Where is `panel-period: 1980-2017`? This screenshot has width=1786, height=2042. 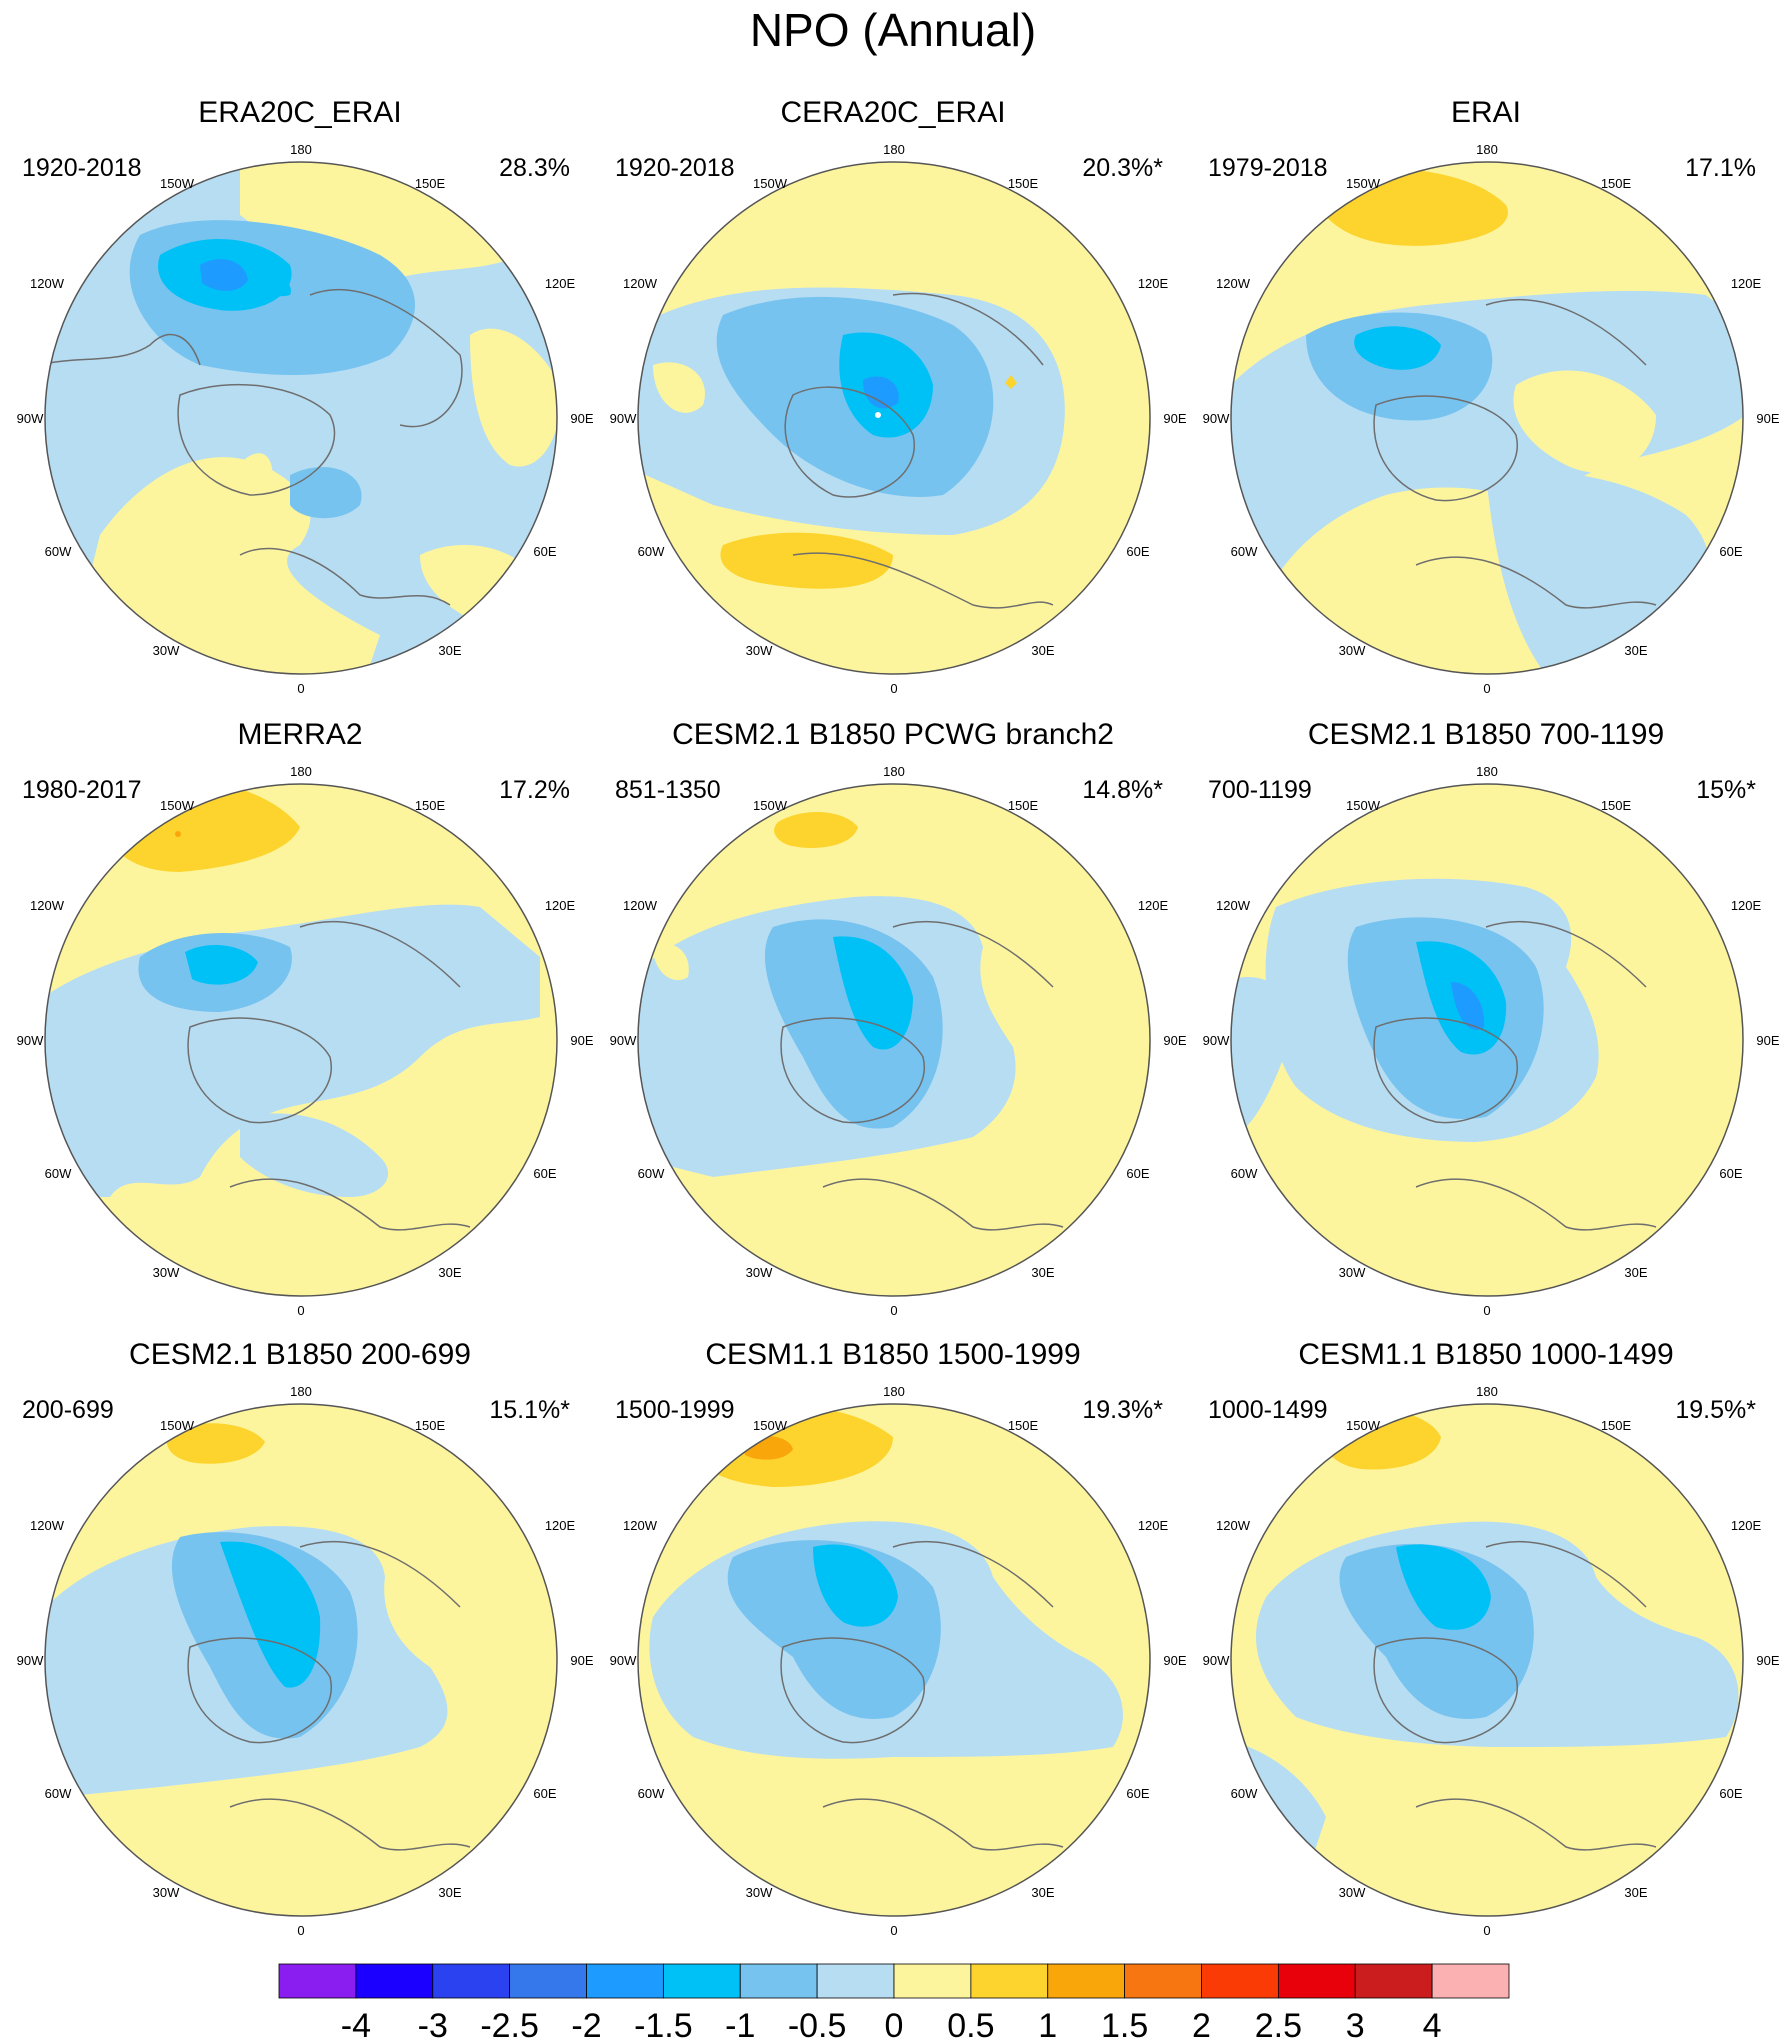
panel-period: 1980-2017 is located at coordinates (82, 790).